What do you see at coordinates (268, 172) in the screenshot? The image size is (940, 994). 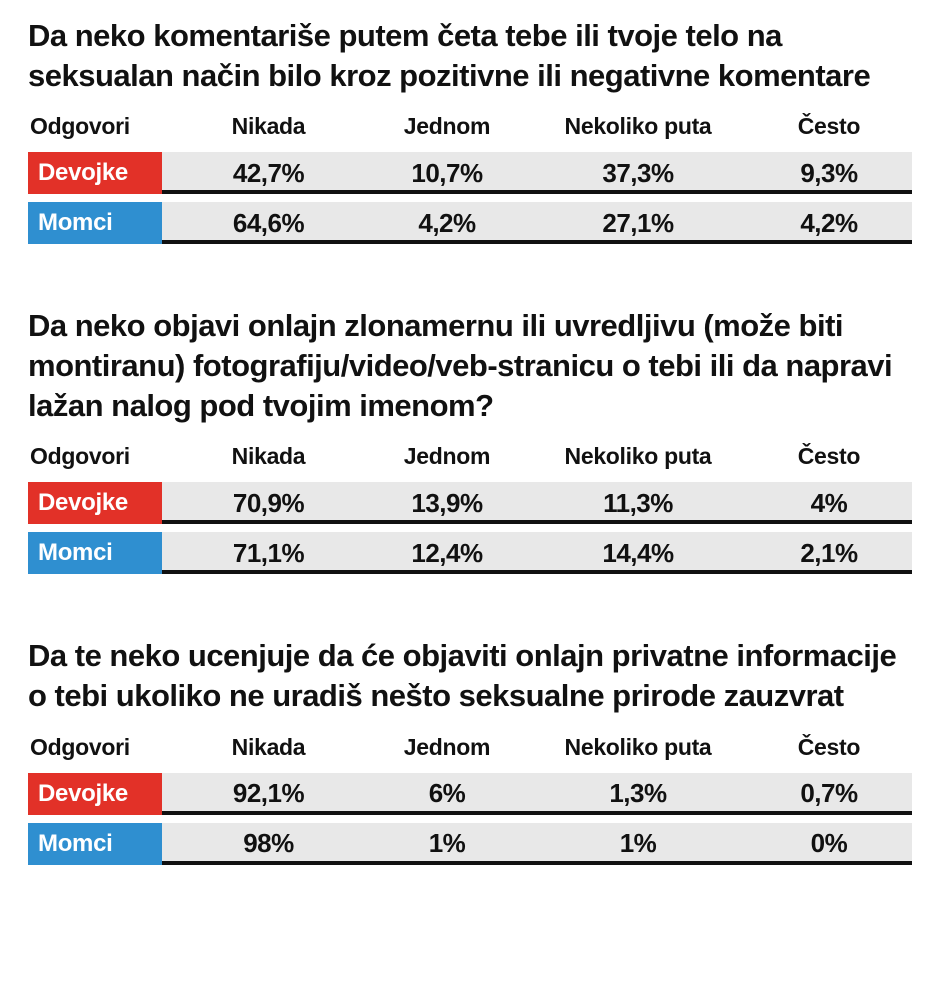 I see `value-cell: 42,7%` at bounding box center [268, 172].